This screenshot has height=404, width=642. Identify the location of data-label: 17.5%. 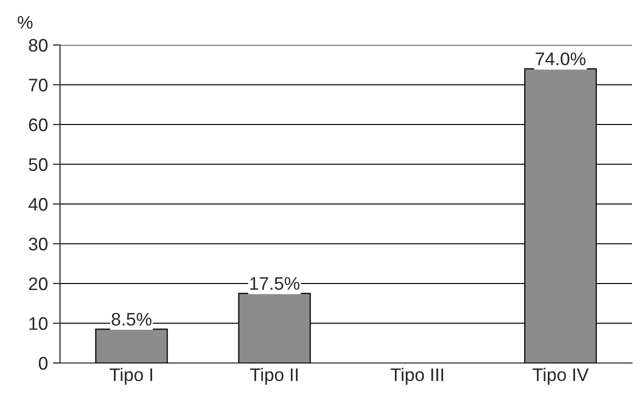
(275, 283).